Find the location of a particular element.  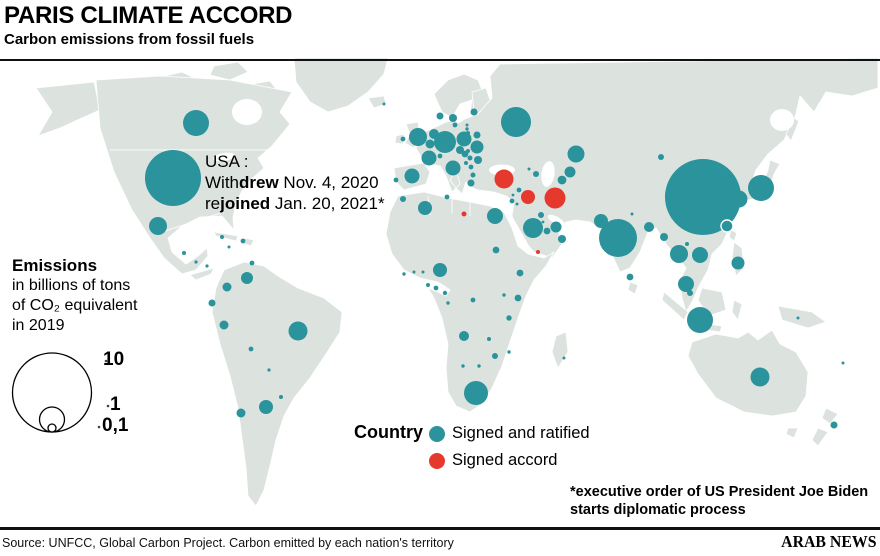

legend-item-signed: Signed accord is located at coordinates (493, 460).